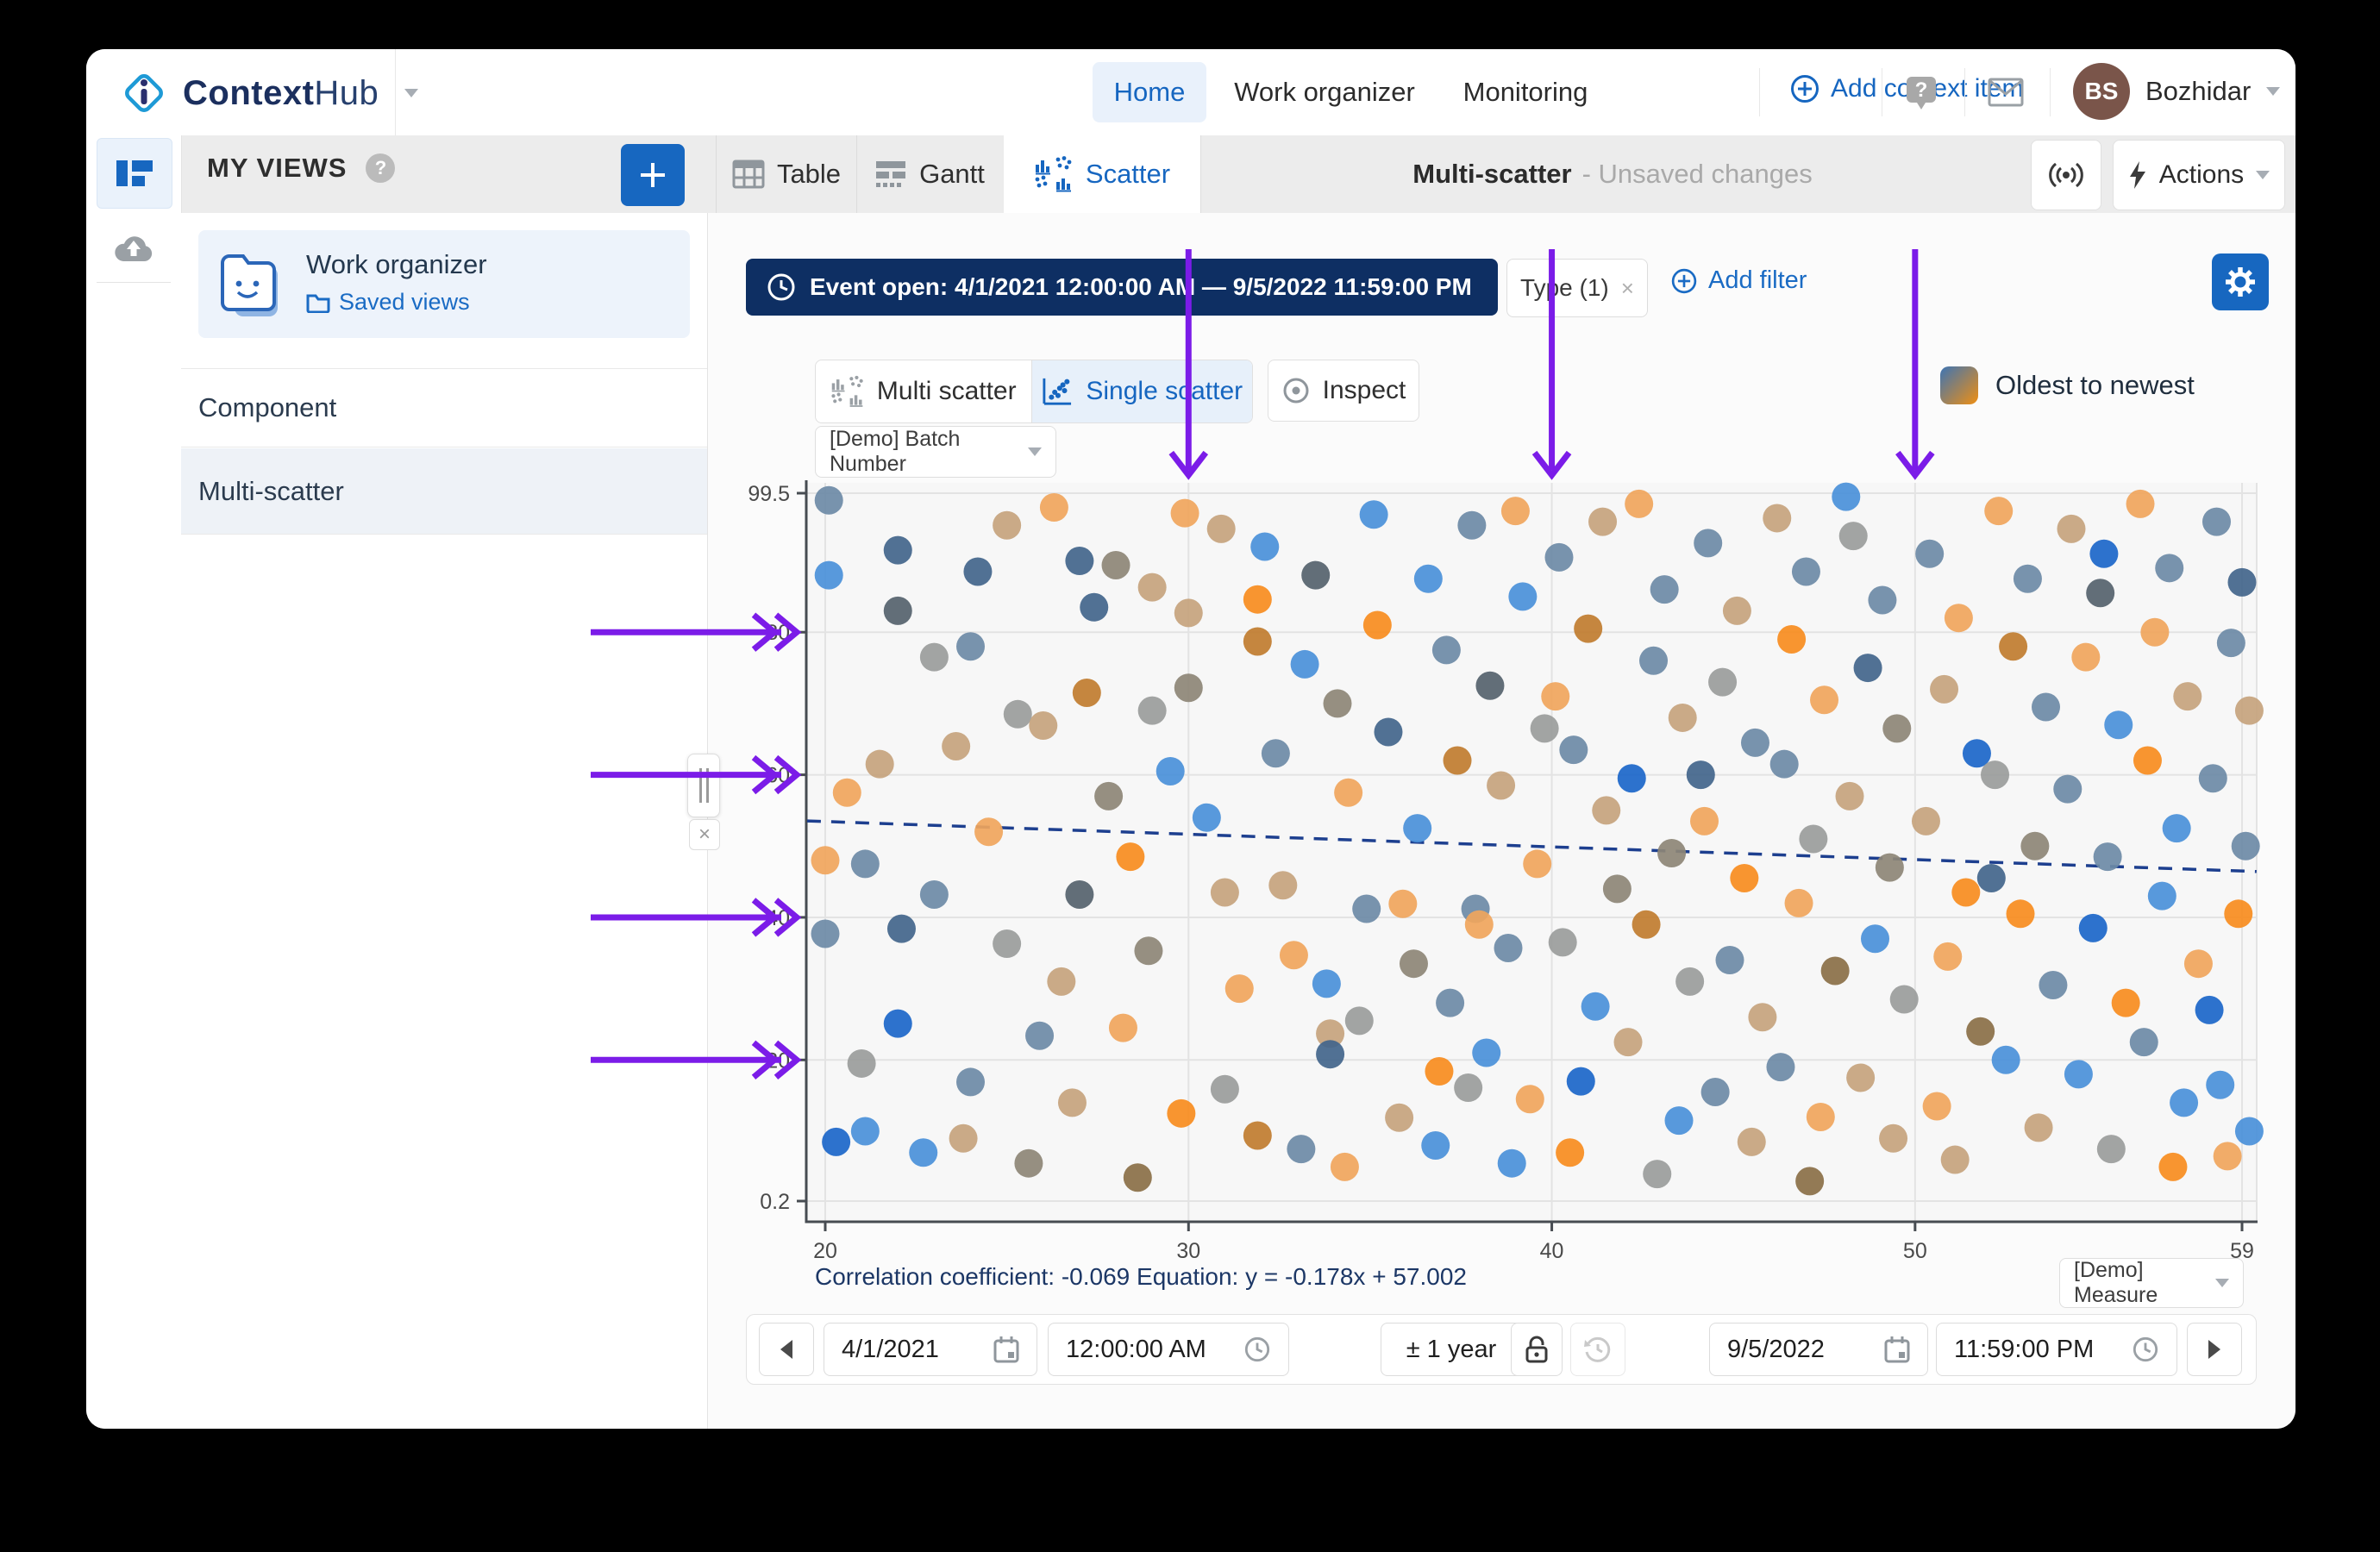 This screenshot has height=1552, width=2380. Describe the element at coordinates (769, 494) in the screenshot. I see `svg-text: 99.5` at that location.